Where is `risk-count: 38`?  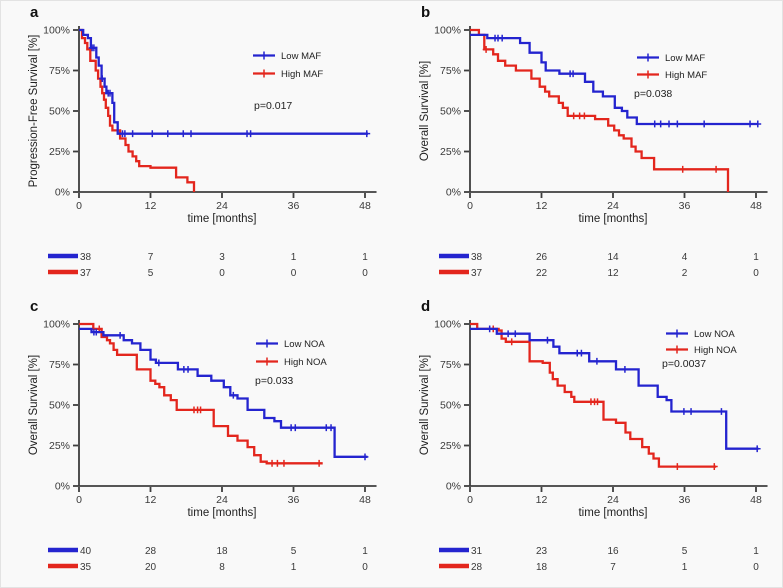 risk-count: 38 is located at coordinates (477, 257).